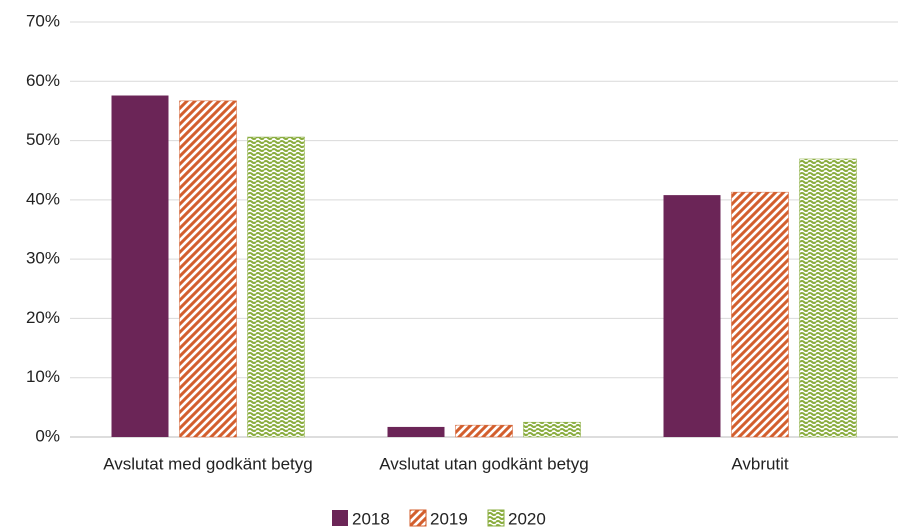  What do you see at coordinates (43, 20) in the screenshot?
I see `y-tick-label: 70%` at bounding box center [43, 20].